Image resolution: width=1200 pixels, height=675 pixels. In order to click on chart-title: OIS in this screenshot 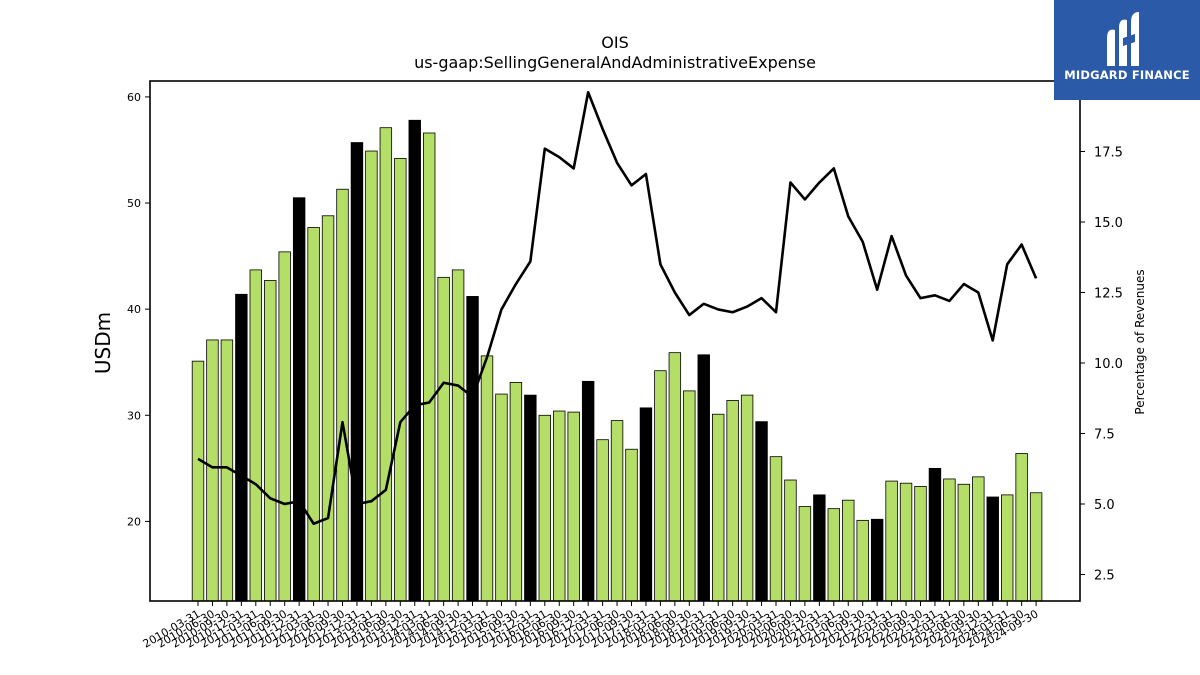, I will do `click(614, 42)`.